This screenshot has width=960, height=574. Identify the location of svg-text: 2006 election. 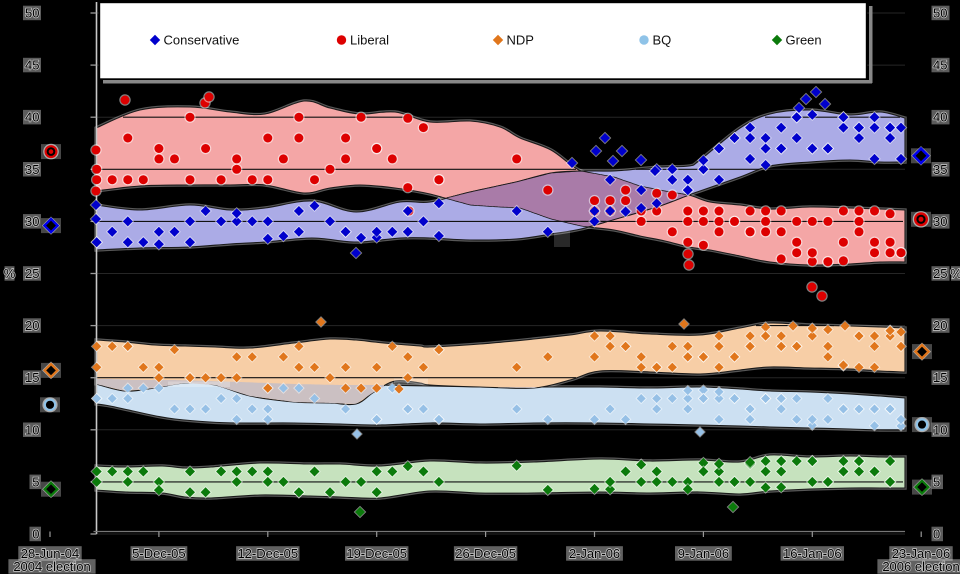
(920, 566).